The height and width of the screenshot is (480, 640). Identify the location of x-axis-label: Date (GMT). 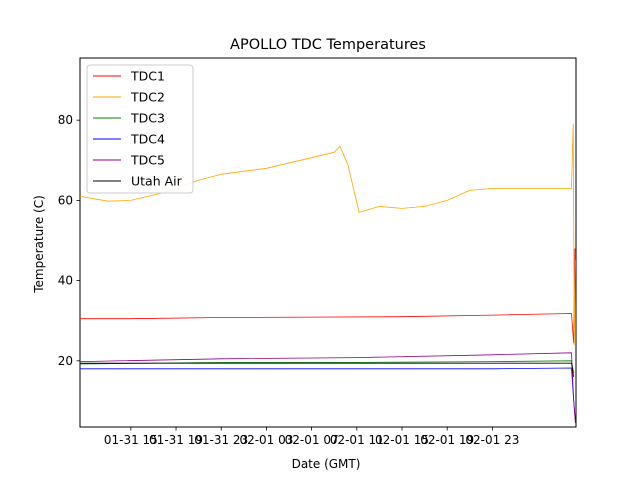
(326, 464).